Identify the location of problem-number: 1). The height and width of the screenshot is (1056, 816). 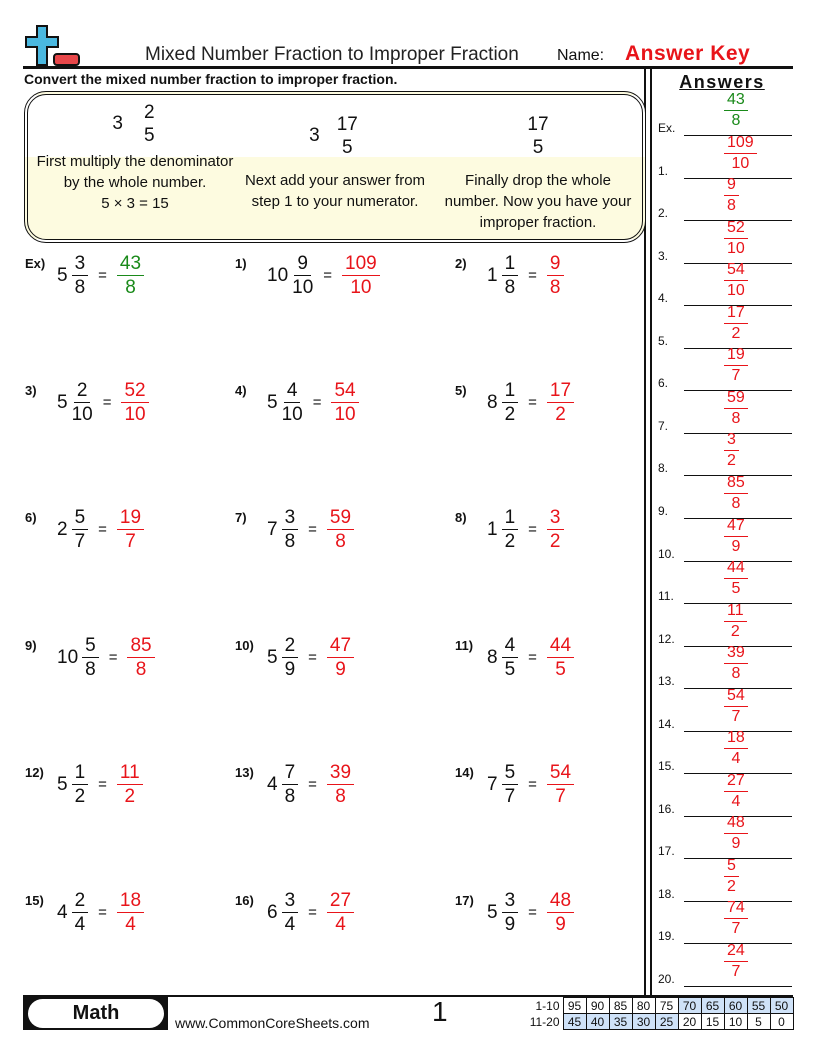
(241, 263).